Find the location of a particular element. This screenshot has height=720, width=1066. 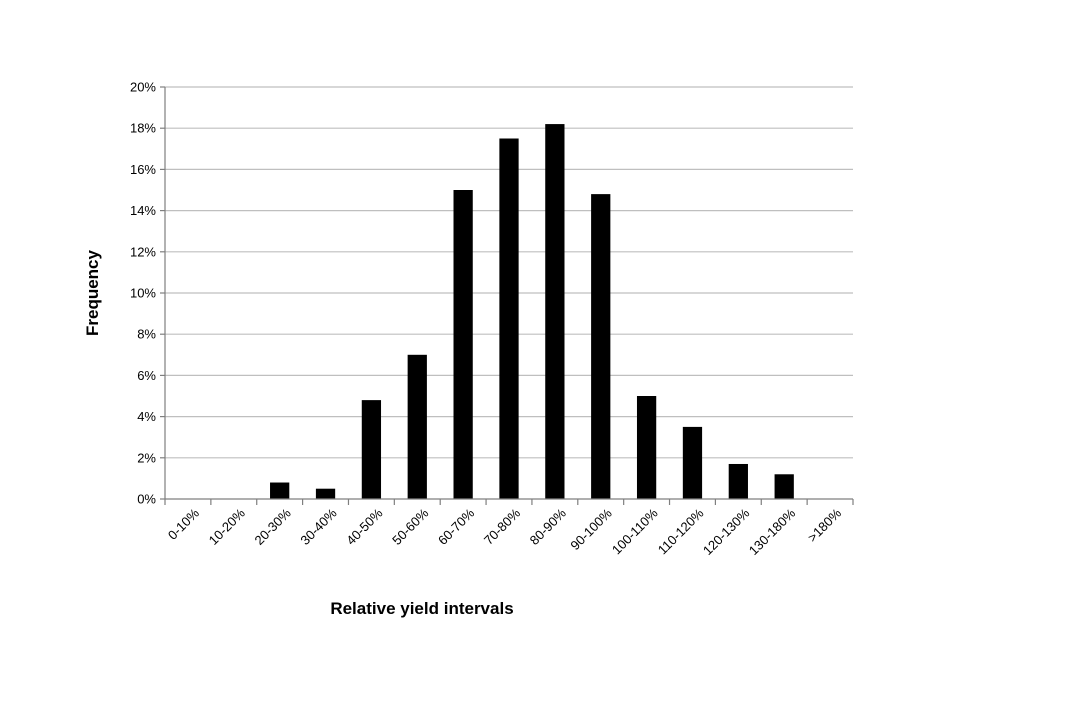

y-axis-title: Frequency is located at coordinates (92, 292).